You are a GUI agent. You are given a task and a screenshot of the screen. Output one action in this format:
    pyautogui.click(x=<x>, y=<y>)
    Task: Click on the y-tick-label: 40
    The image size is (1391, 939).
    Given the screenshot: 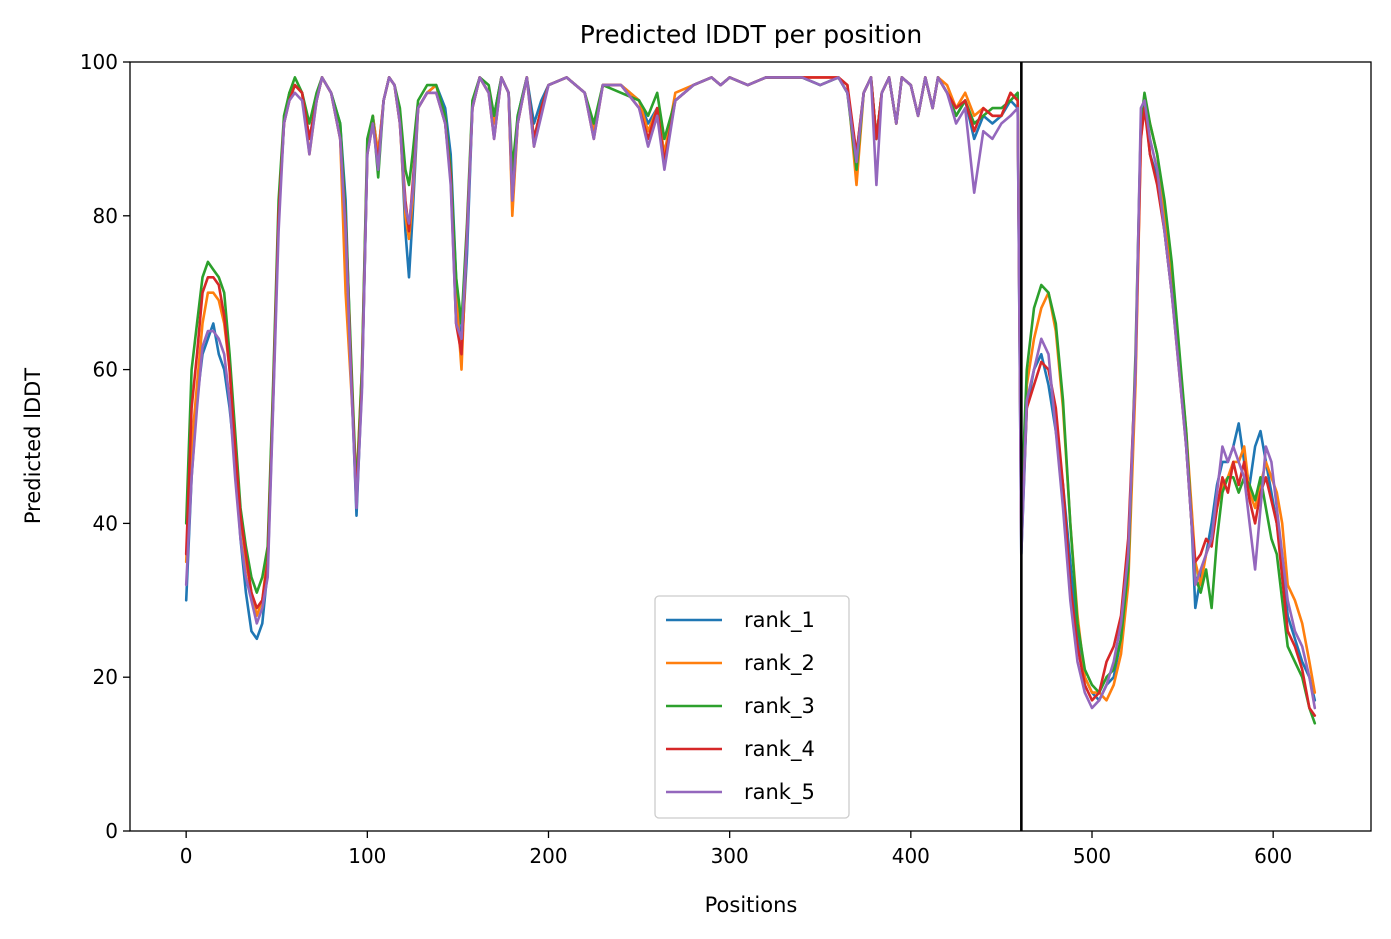 What is the action you would take?
    pyautogui.click(x=105, y=523)
    